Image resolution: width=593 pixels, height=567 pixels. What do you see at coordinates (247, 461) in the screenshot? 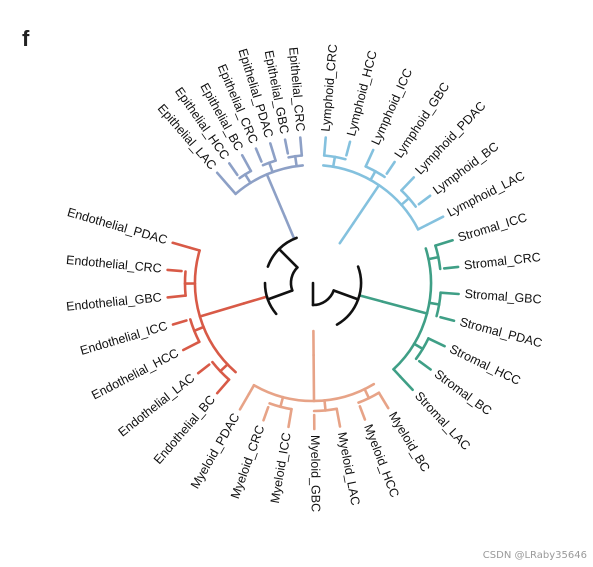
I see `leaf-label: Myeloid_CRC` at bounding box center [247, 461].